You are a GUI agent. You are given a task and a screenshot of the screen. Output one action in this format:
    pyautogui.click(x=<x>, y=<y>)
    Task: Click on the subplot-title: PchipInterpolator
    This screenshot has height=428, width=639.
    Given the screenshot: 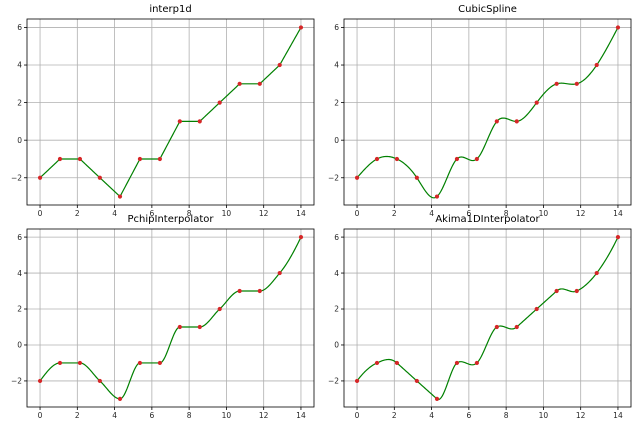 What is the action you would take?
    pyautogui.click(x=171, y=219)
    